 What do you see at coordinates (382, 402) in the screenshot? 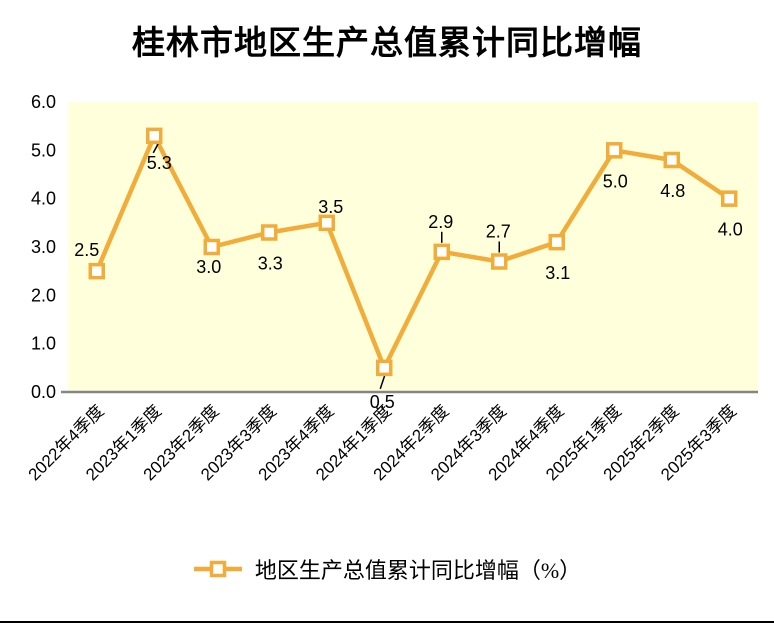
I see `svg-text: 0.5` at bounding box center [382, 402].